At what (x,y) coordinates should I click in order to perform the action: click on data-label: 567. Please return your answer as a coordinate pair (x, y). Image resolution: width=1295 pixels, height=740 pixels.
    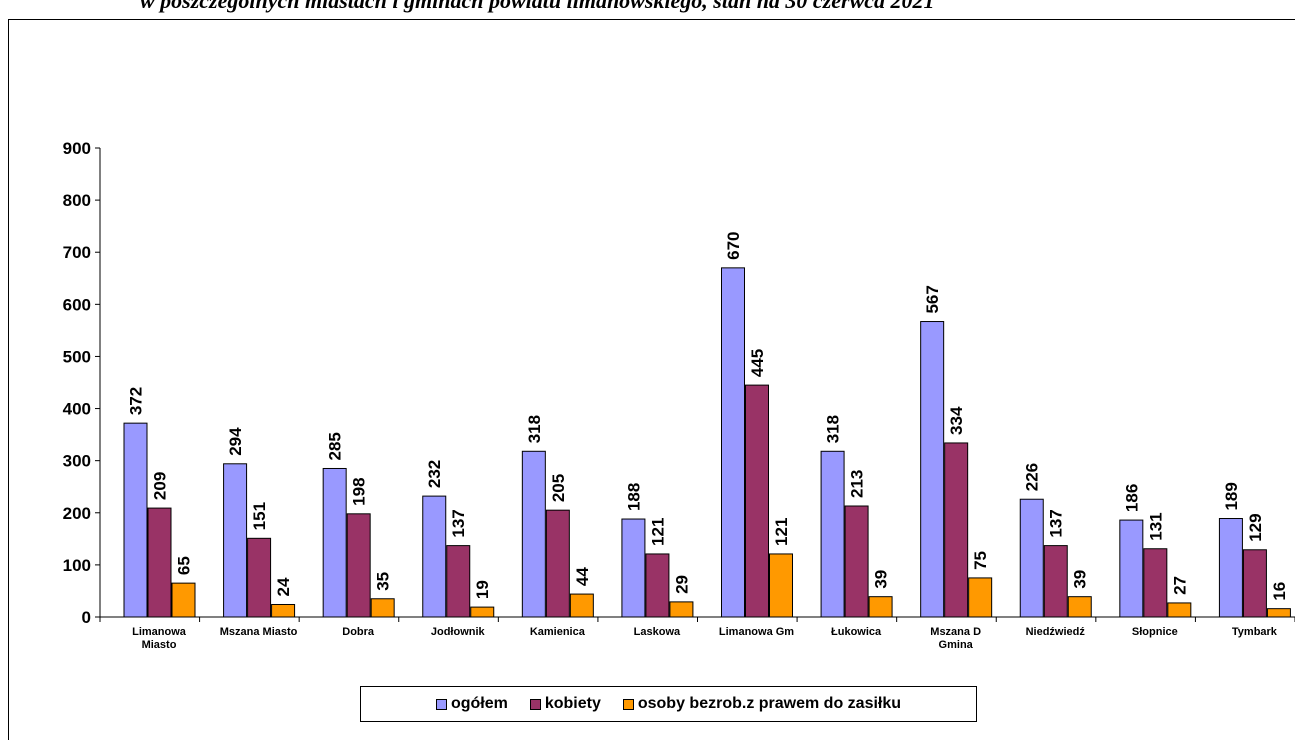
    Looking at the image, I should click on (932, 299).